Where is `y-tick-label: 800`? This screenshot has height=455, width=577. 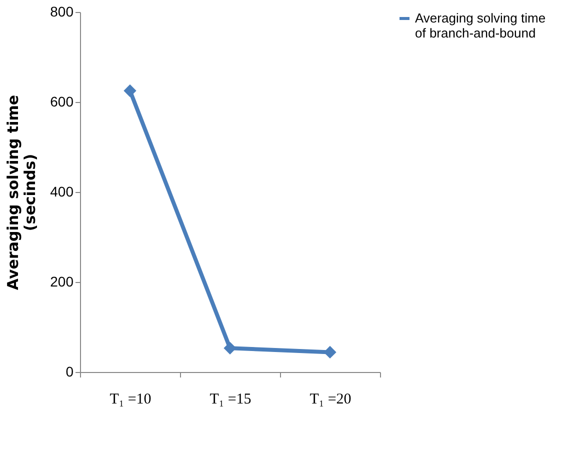
y-tick-label: 800 is located at coordinates (62, 12).